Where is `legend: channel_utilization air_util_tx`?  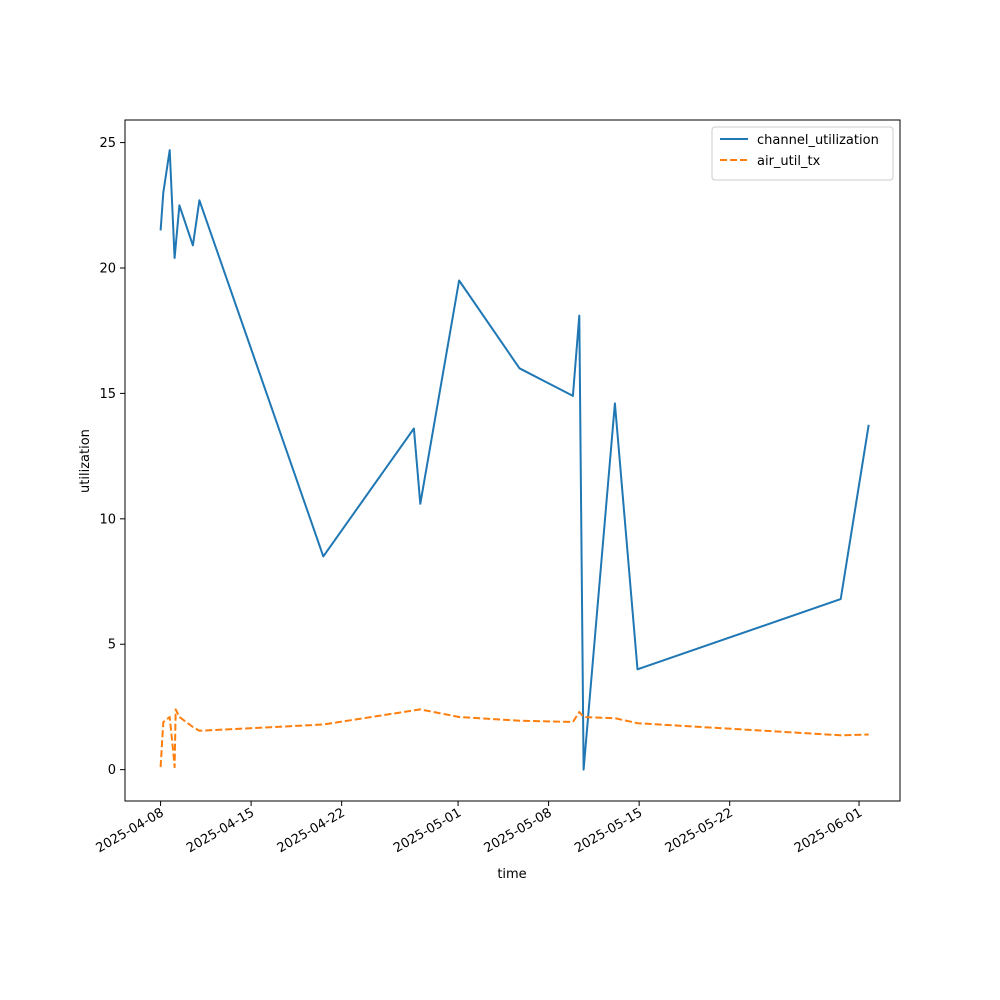
legend: channel_utilization air_util_tx is located at coordinates (802, 153).